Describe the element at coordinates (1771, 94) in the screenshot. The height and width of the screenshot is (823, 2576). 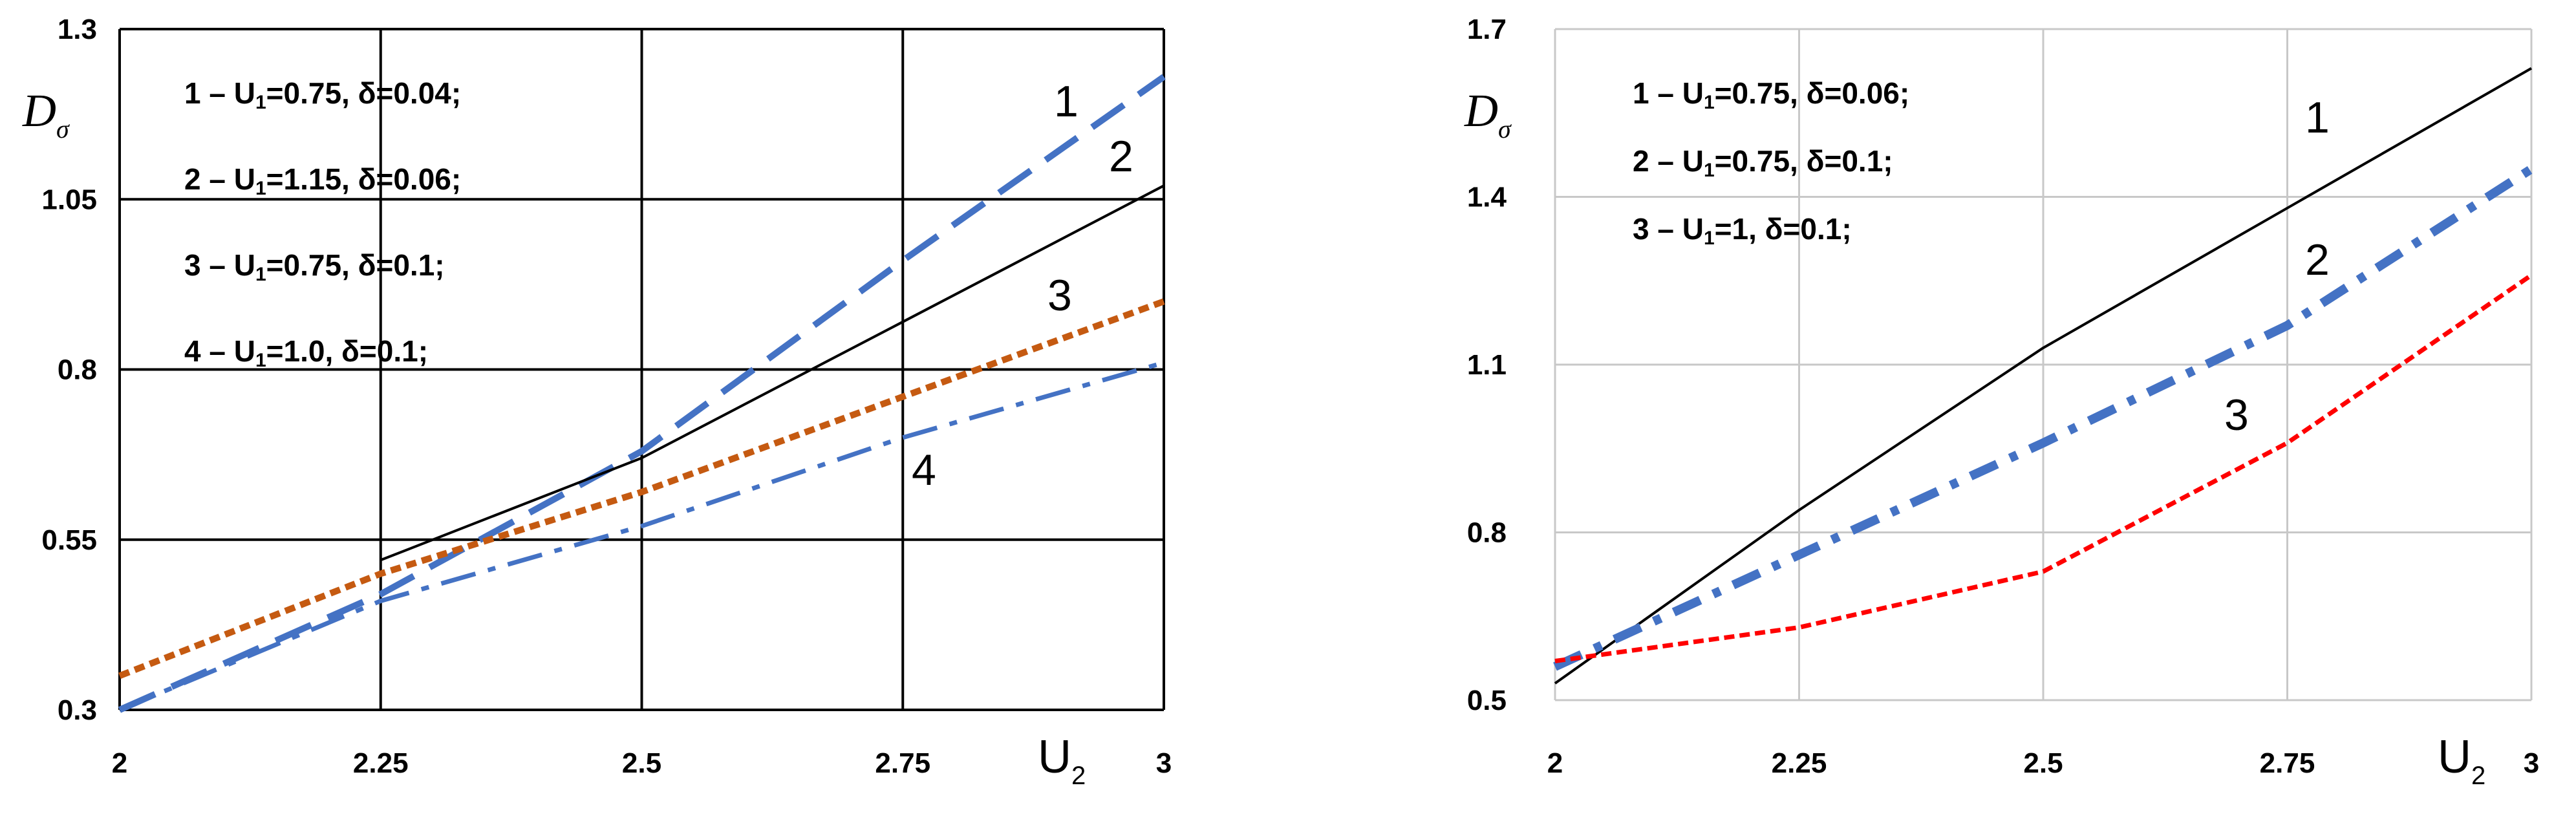
I see `legend-entry-1: 1 – U1=0.75, δ=0.06;` at that location.